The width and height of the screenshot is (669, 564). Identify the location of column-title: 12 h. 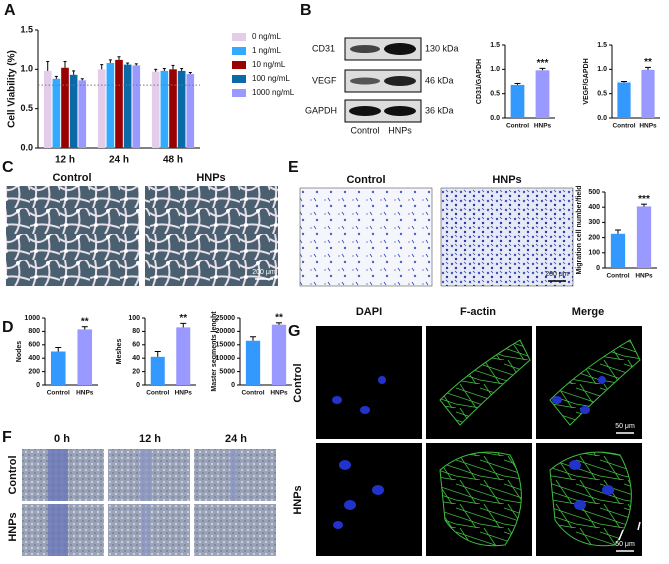
(150, 439).